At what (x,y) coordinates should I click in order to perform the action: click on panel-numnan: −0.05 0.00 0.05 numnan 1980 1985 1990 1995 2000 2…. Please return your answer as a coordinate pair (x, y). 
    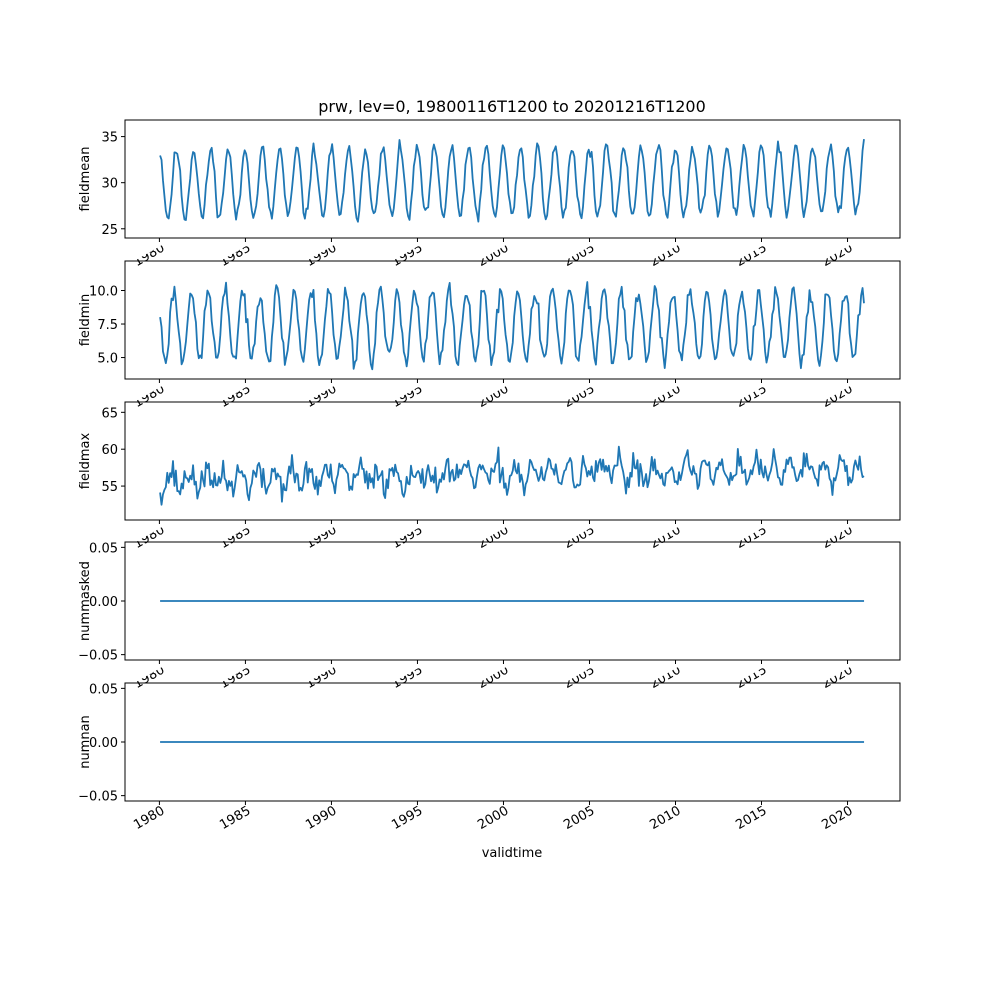
    Looking at the image, I should click on (489, 757).